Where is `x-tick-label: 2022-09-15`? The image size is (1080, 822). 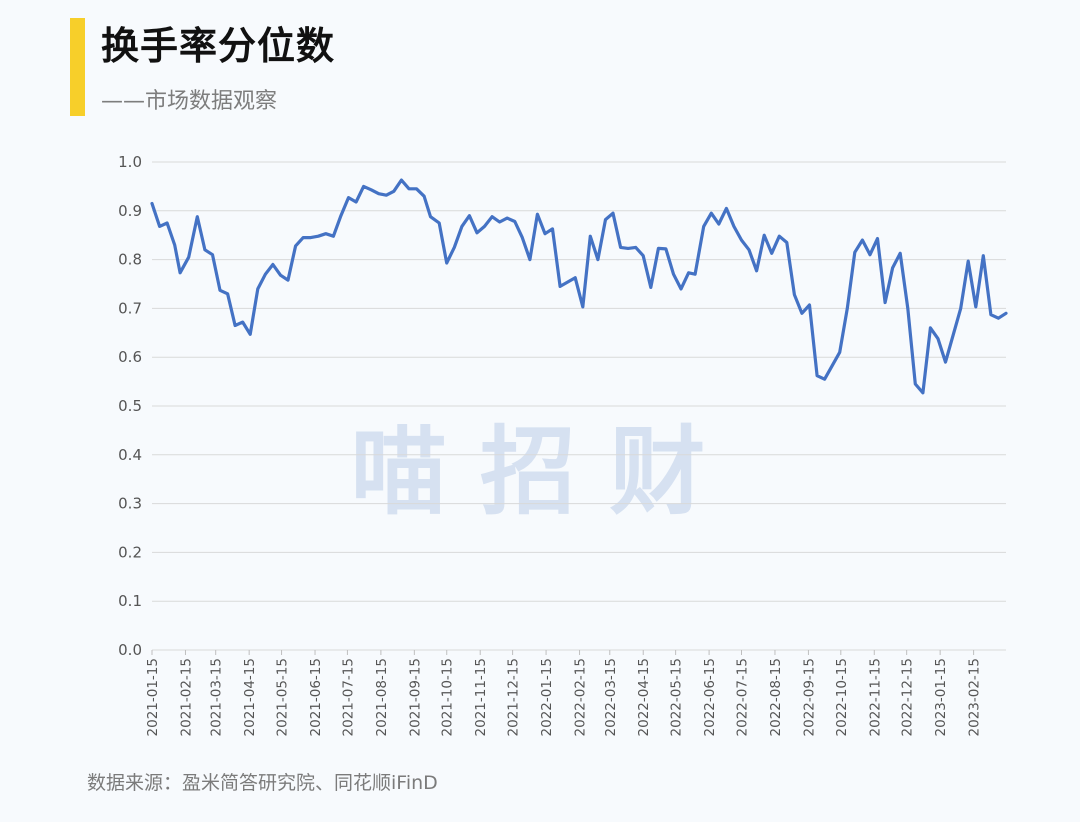 x-tick-label: 2022-09-15 is located at coordinates (809, 697).